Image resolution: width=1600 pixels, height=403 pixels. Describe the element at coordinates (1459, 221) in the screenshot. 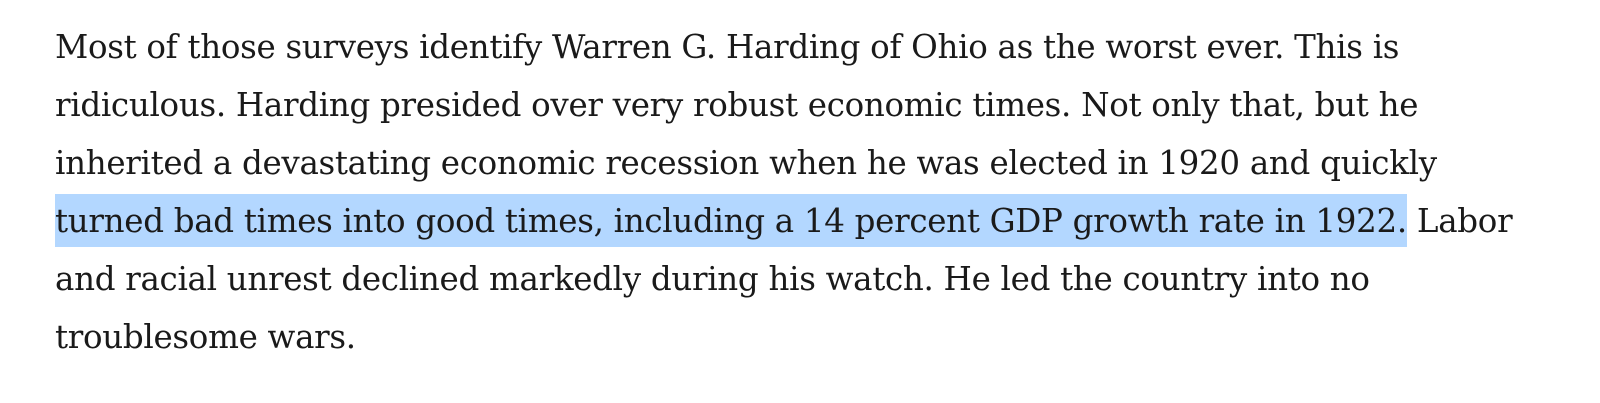

I see `text-after-selection: Labor` at that location.